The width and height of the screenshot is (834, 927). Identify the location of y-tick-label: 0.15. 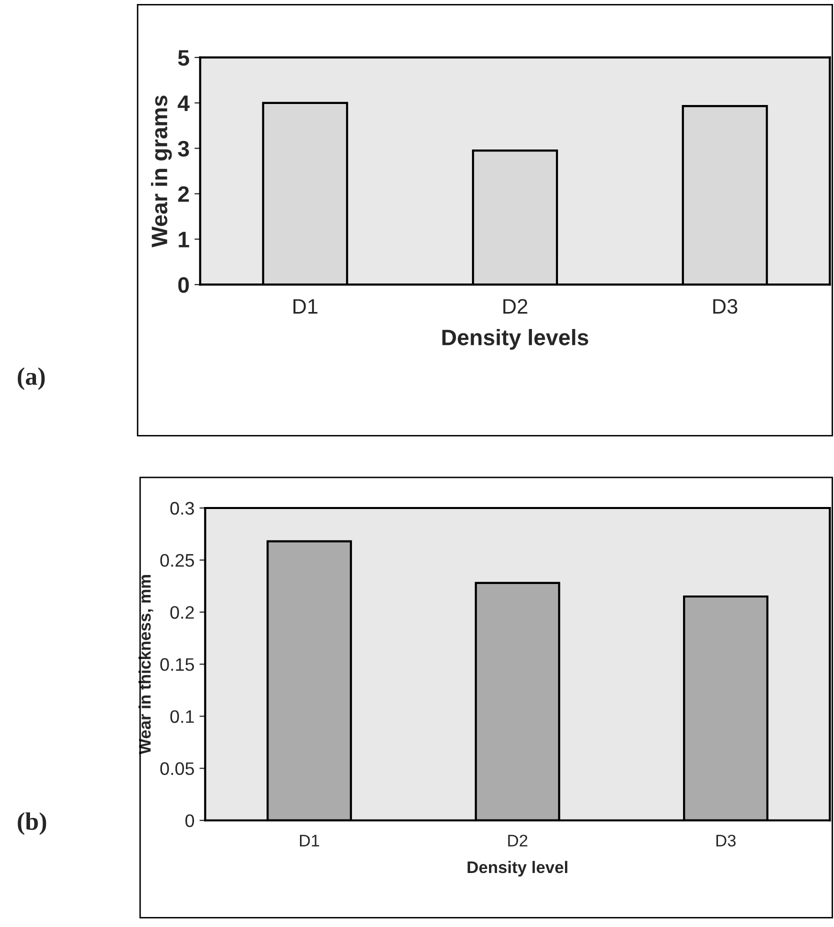
(177, 664).